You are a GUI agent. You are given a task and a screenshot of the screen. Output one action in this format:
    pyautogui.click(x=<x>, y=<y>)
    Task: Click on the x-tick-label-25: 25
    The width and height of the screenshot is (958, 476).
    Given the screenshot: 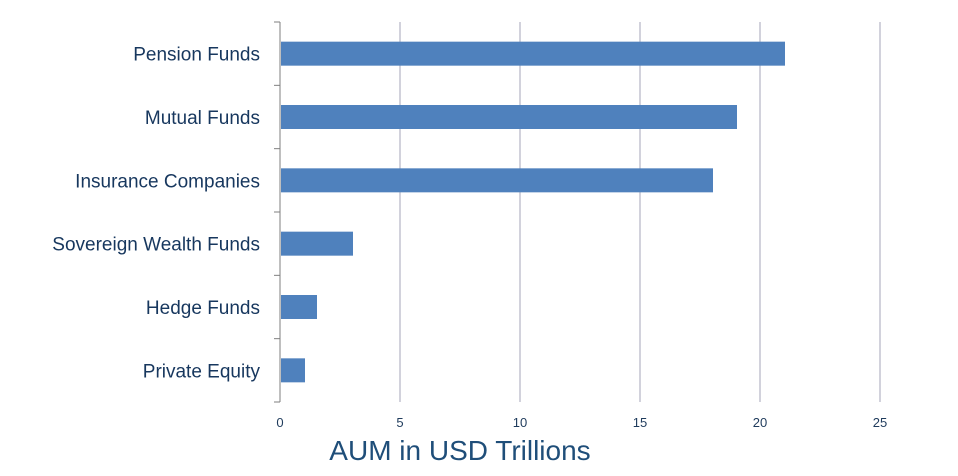 What is the action you would take?
    pyautogui.click(x=880, y=422)
    